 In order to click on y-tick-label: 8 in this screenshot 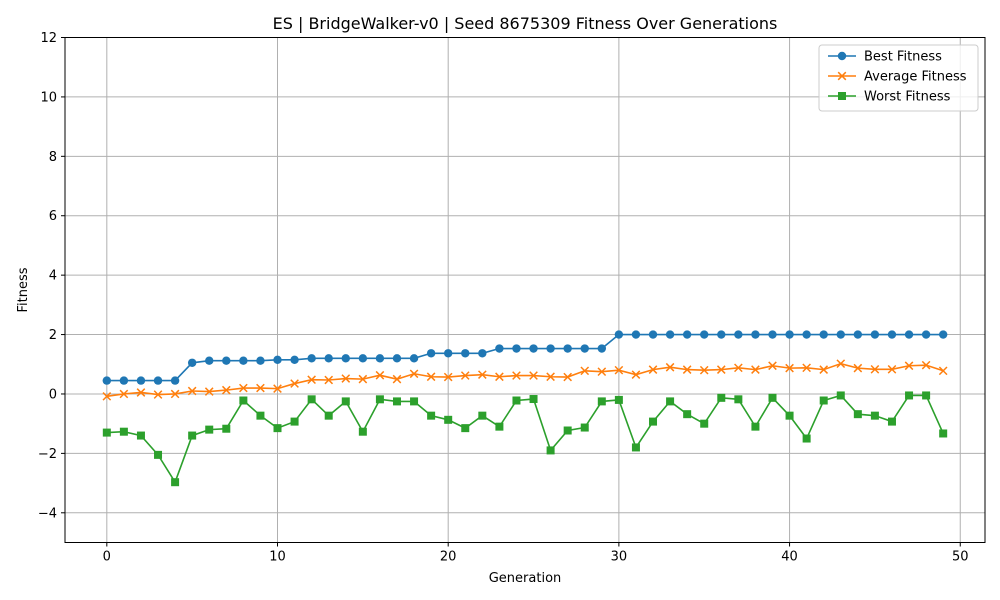, I will do `click(53, 157)`.